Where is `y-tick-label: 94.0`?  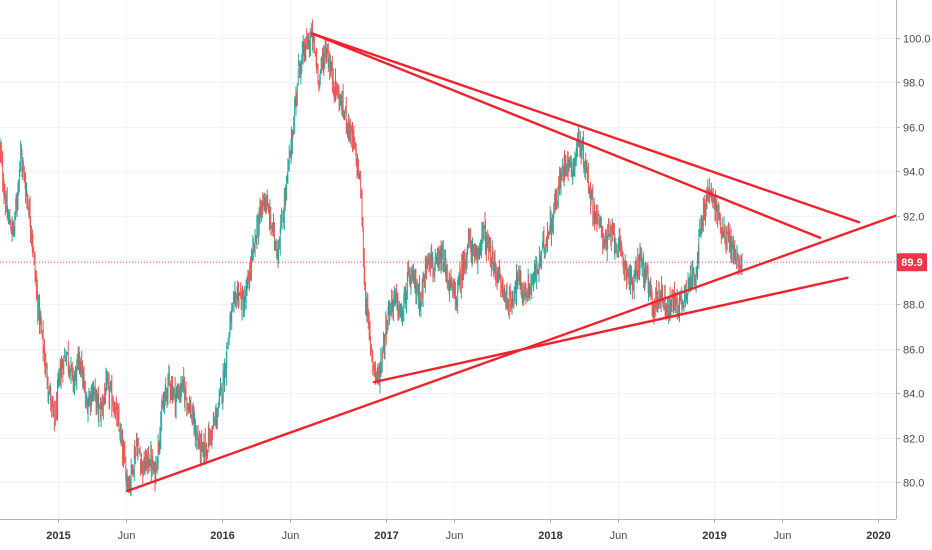 y-tick-label: 94.0 is located at coordinates (913, 173).